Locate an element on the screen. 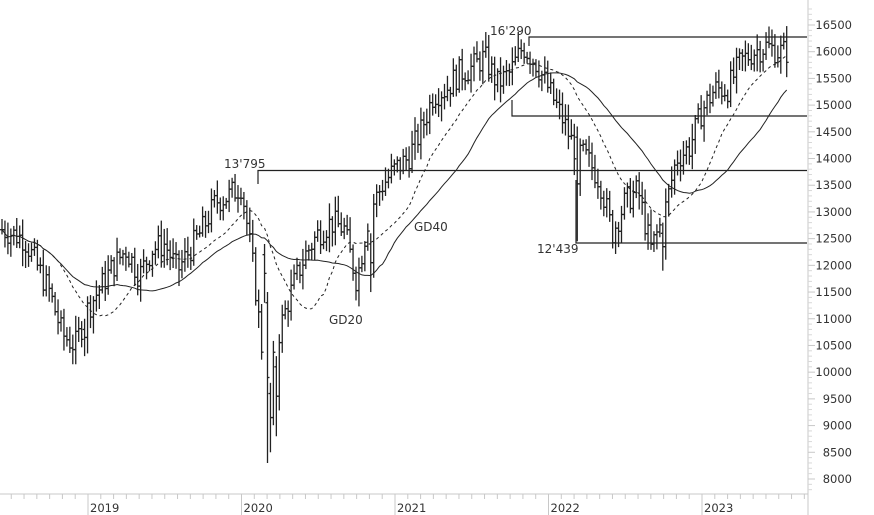  label-gd40: GD40 is located at coordinates (431, 227).